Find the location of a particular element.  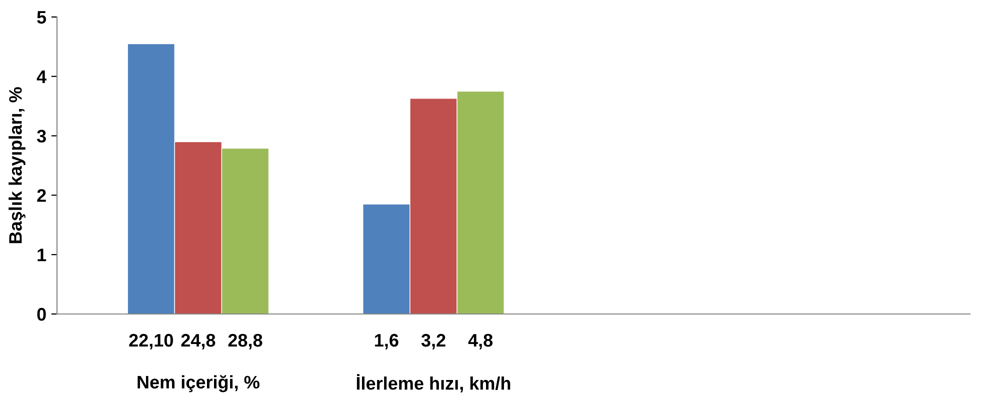

y-tick-label: 0 is located at coordinates (41, 314).